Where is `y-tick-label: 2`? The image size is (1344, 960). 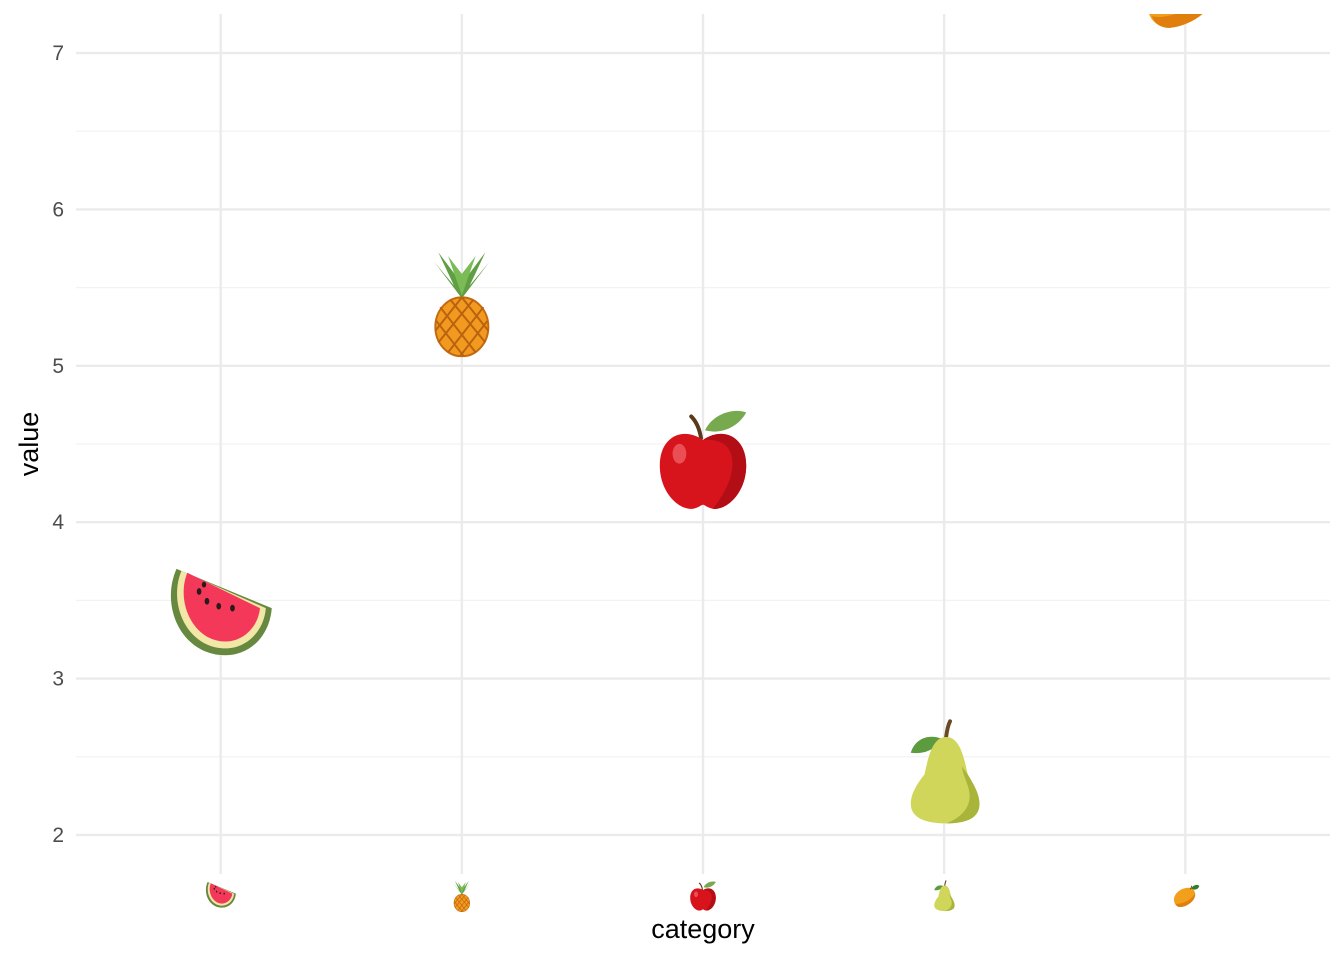 y-tick-label: 2 is located at coordinates (58, 835).